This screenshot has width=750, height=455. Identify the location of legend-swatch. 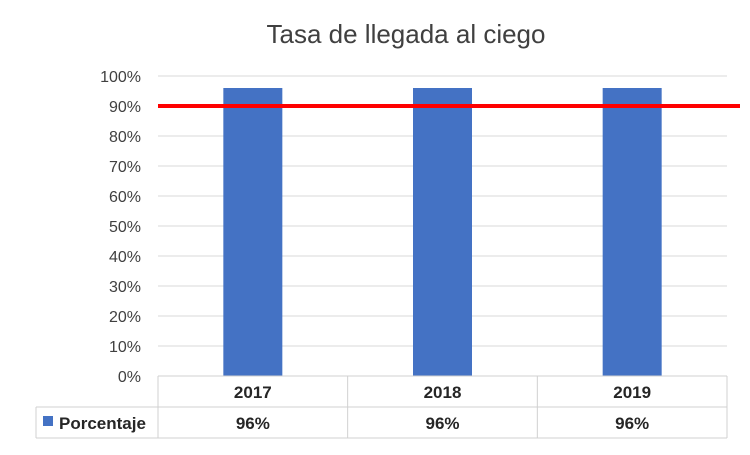
(48, 421).